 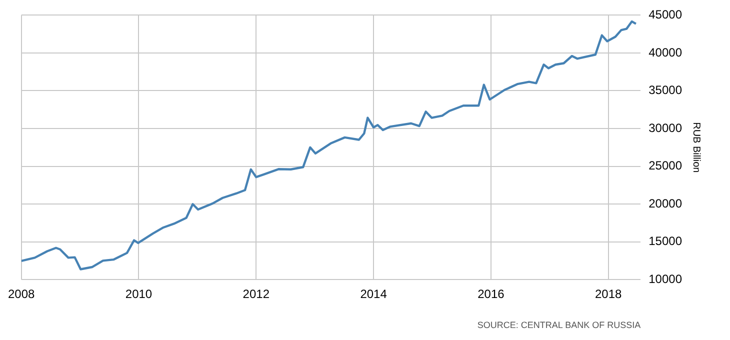 I want to click on x-tick-label: 2016, so click(x=491, y=294).